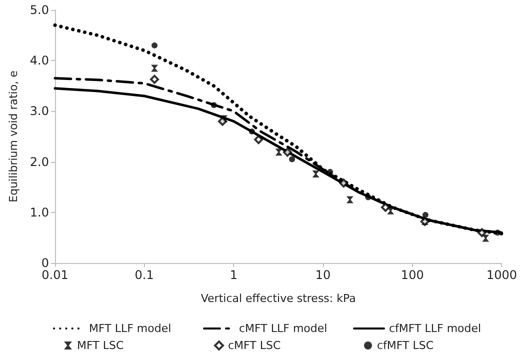 The width and height of the screenshot is (520, 361). What do you see at coordinates (39, 10) in the screenshot?
I see `y-tick-label: 5.0` at bounding box center [39, 10].